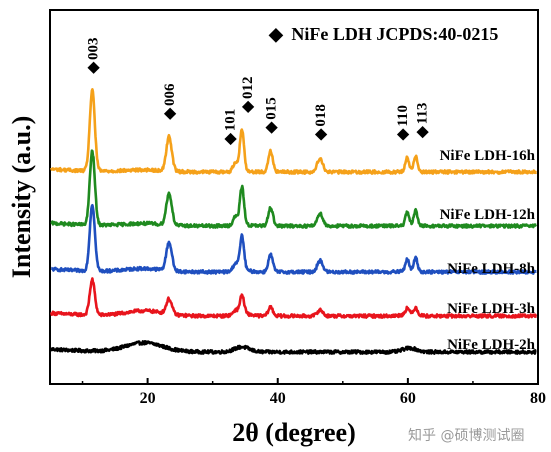 The width and height of the screenshot is (551, 452). What do you see at coordinates (93, 48) in the screenshot?
I see `peak-index: 003` at bounding box center [93, 48].